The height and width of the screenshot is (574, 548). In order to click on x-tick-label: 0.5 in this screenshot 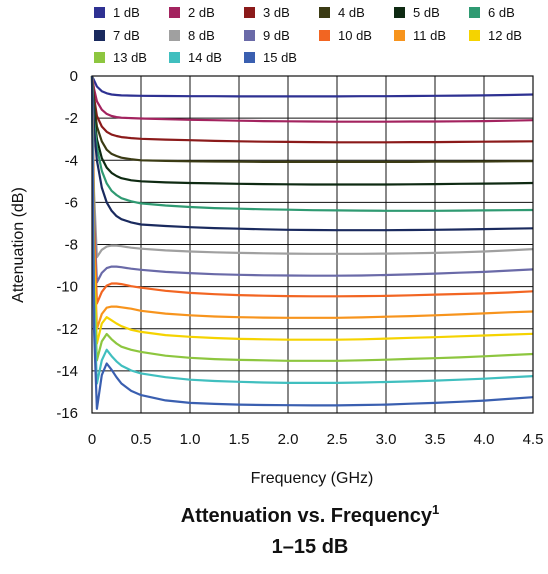, I will do `click(141, 439)`.